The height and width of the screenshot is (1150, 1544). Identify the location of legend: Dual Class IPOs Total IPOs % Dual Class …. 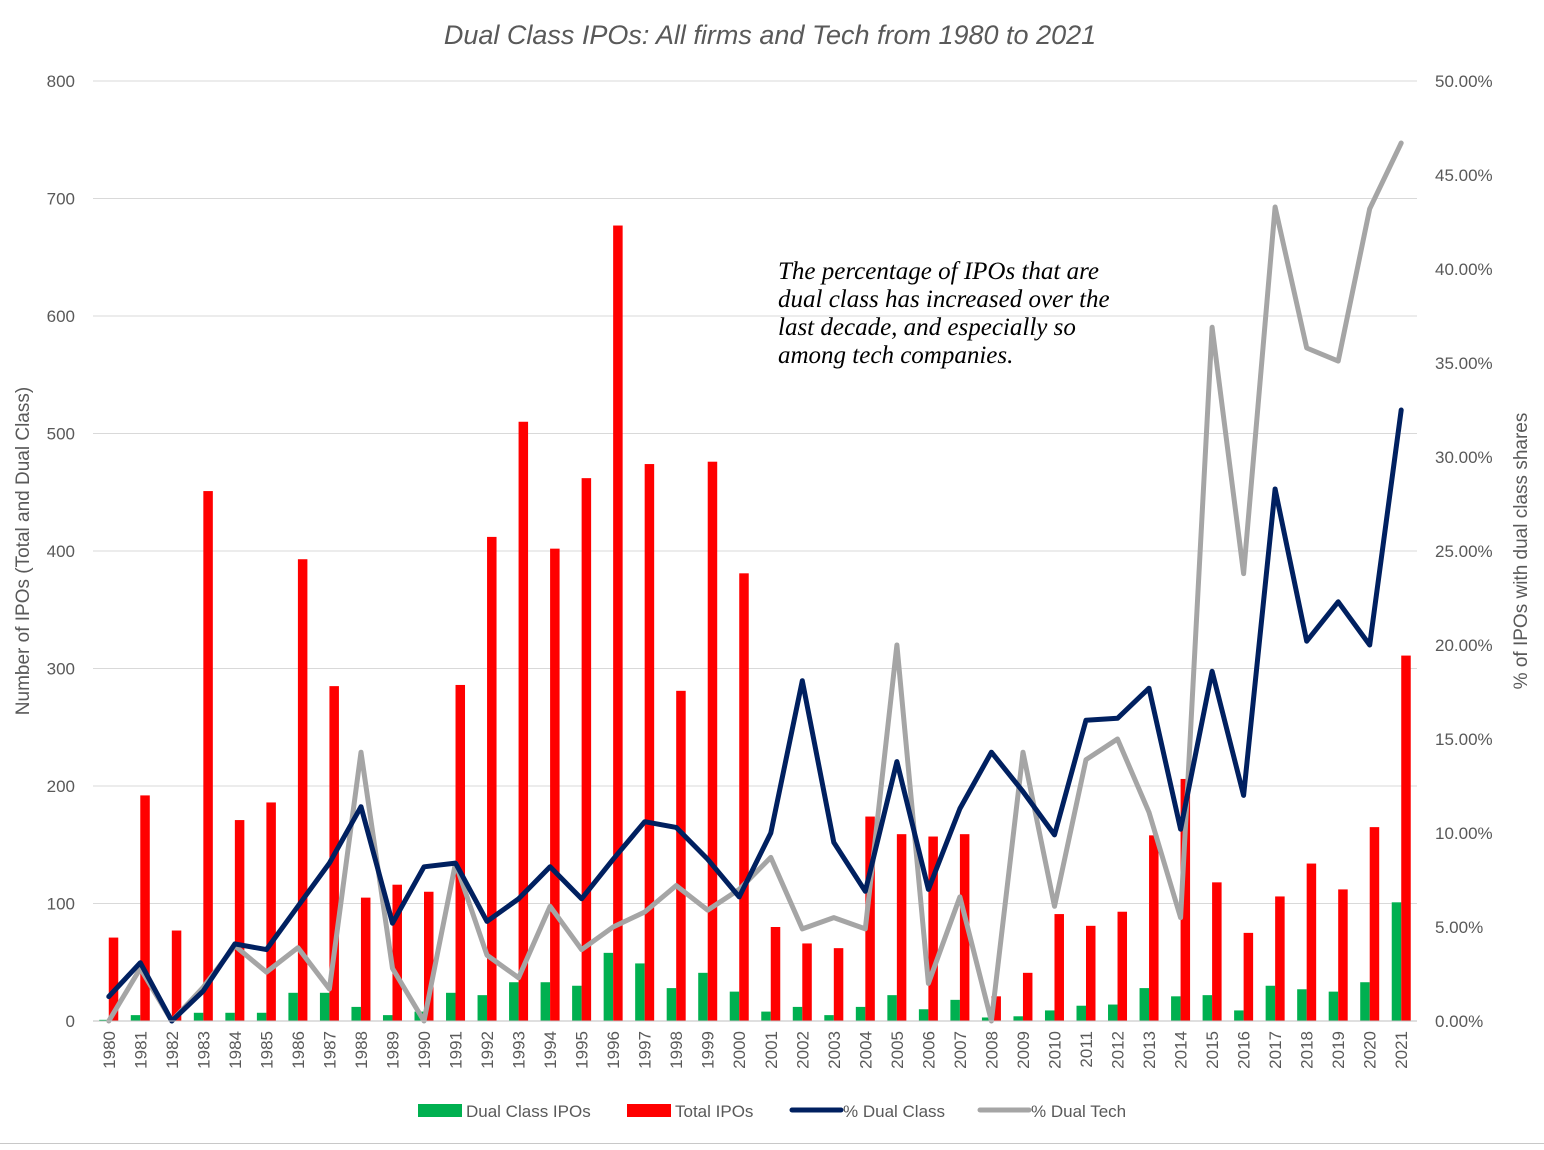
(772, 1111).